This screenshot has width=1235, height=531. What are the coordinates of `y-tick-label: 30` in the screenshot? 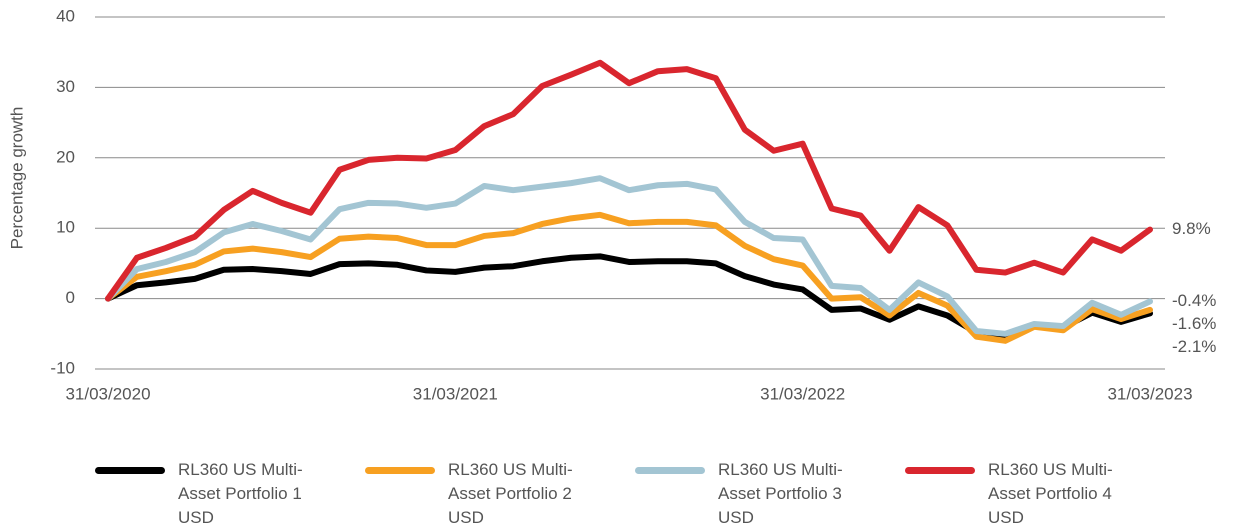 It's located at (65, 86).